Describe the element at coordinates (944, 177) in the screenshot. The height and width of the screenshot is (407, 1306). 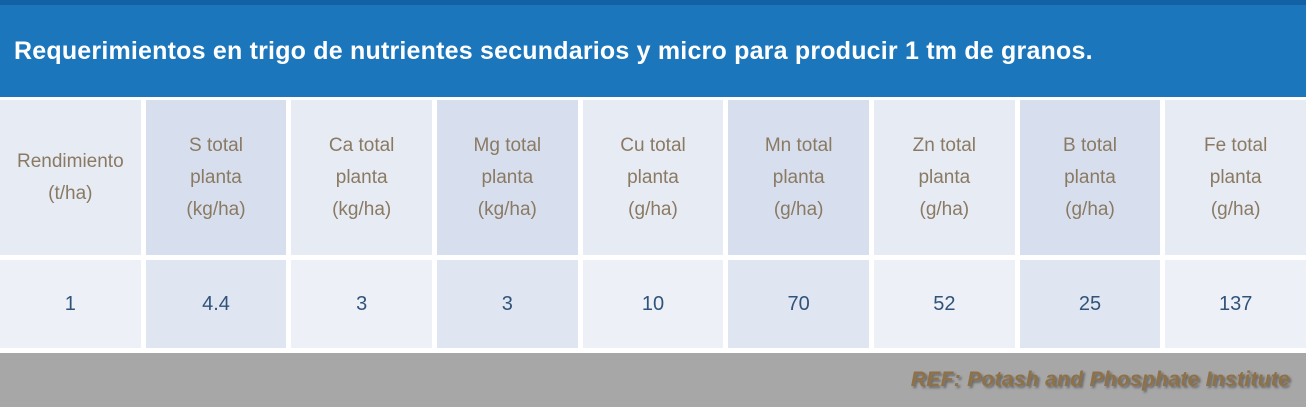
I see `column-header-zn-total: Zn total planta (g/ha)` at that location.